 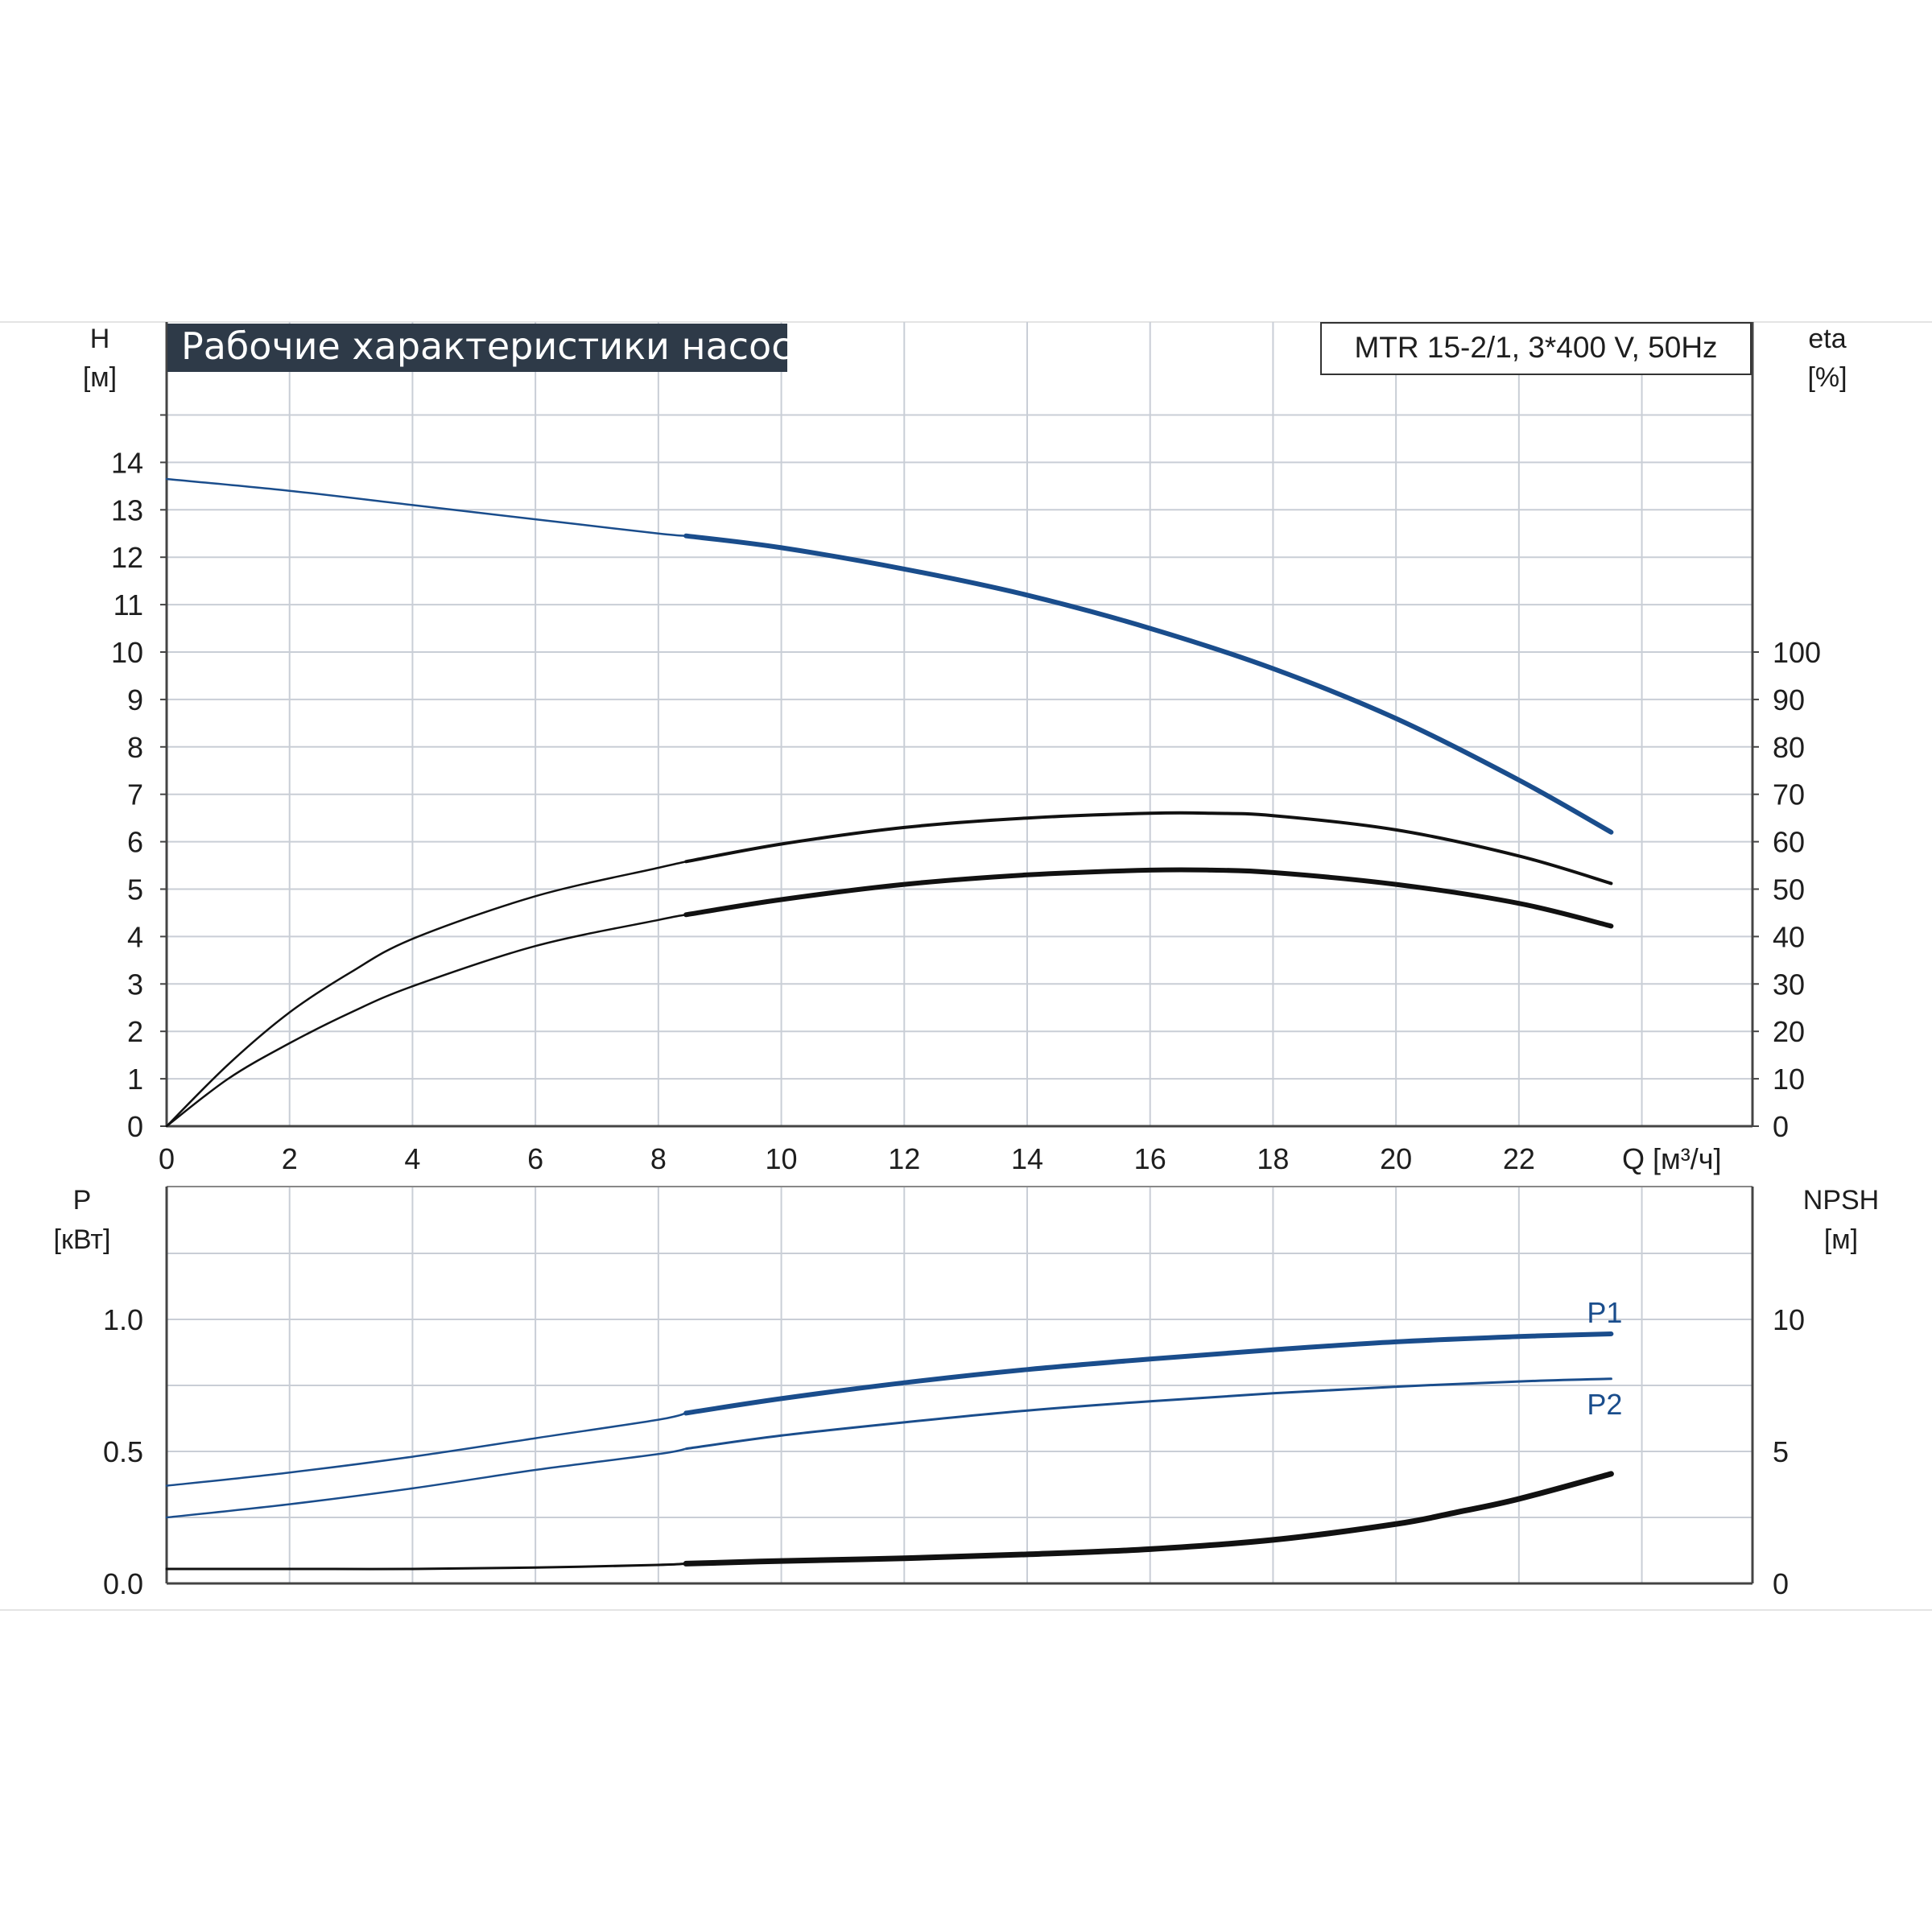 What do you see at coordinates (82, 1200) in the screenshot?
I see `p-axis-name: P` at bounding box center [82, 1200].